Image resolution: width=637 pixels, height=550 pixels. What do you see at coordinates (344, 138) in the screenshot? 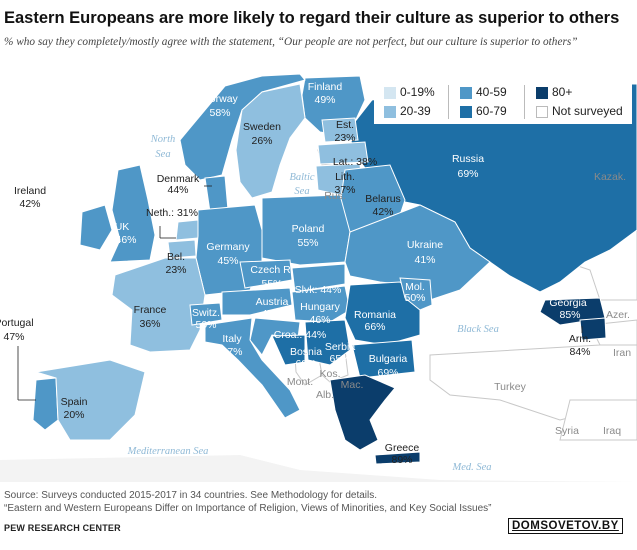
I see `label-estonia-value: 23%` at bounding box center [344, 138].